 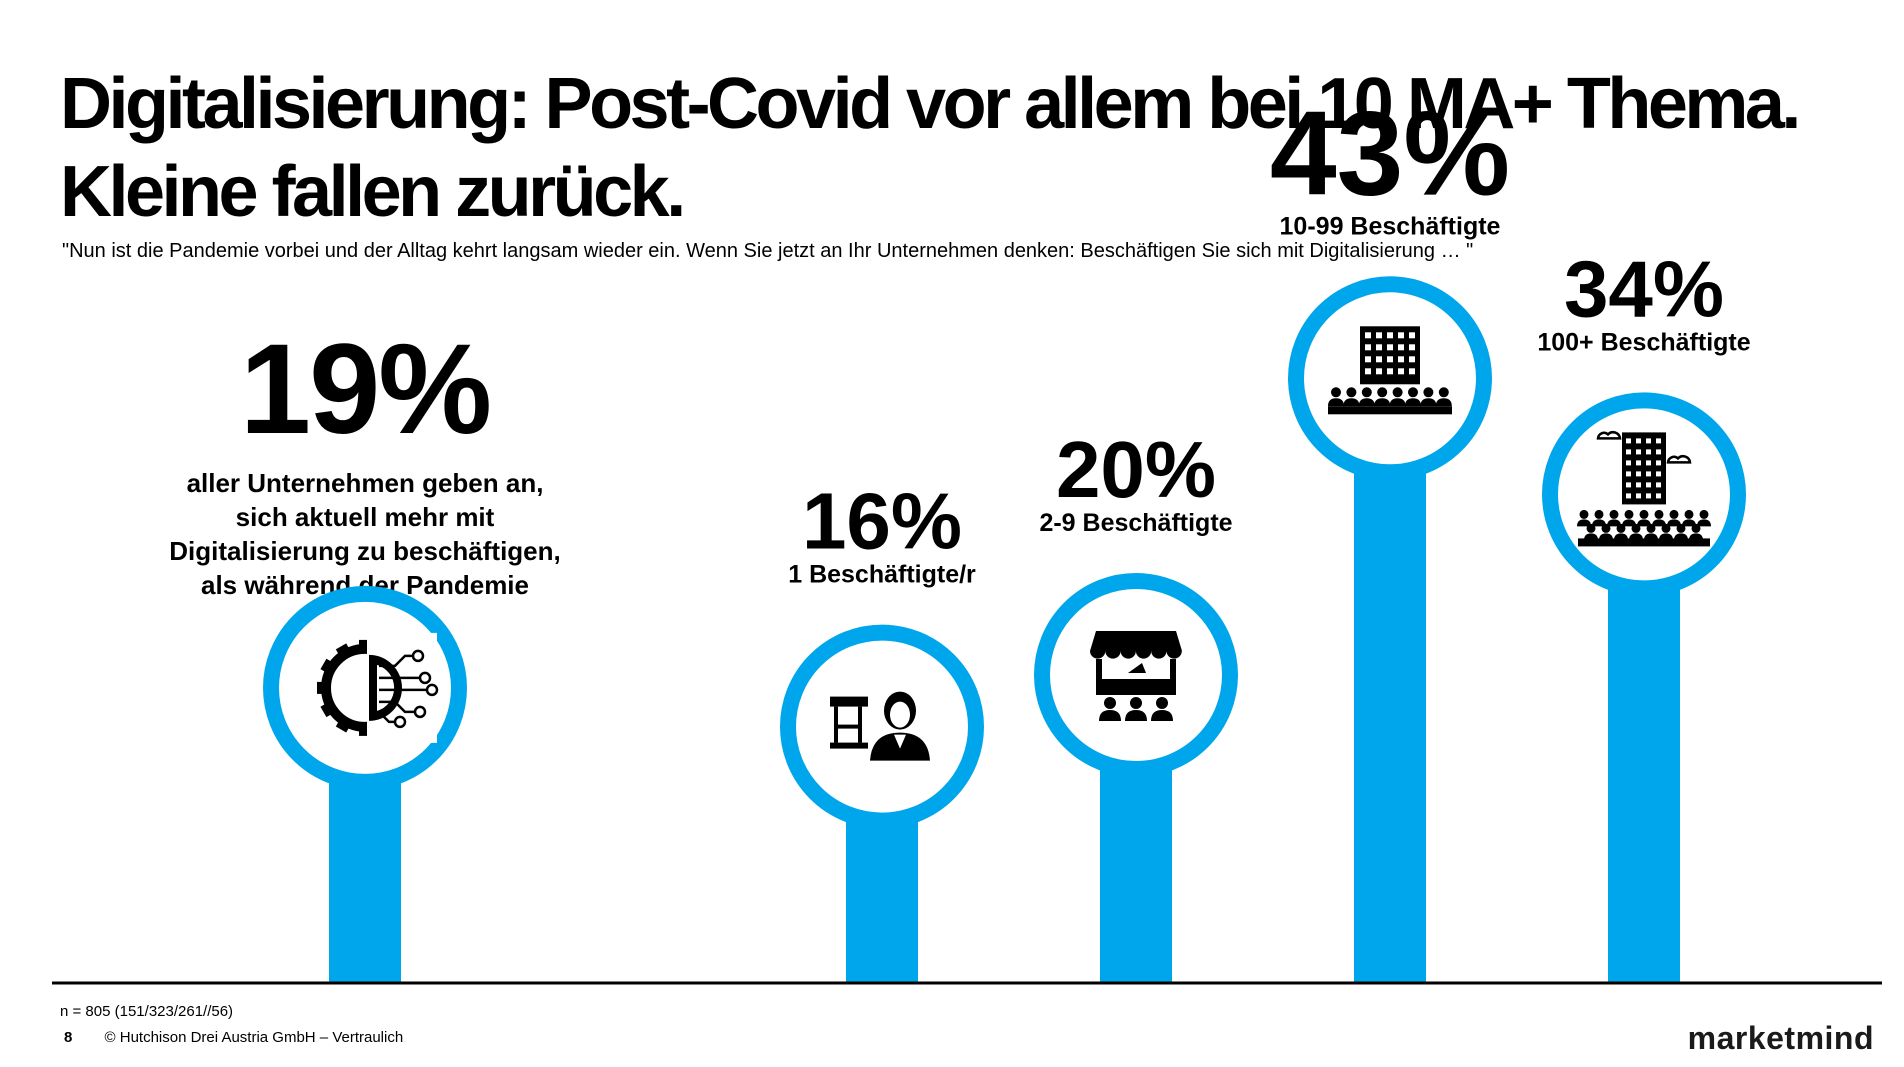 What do you see at coordinates (882, 521) in the screenshot?
I see `value-label: 16%` at bounding box center [882, 521].